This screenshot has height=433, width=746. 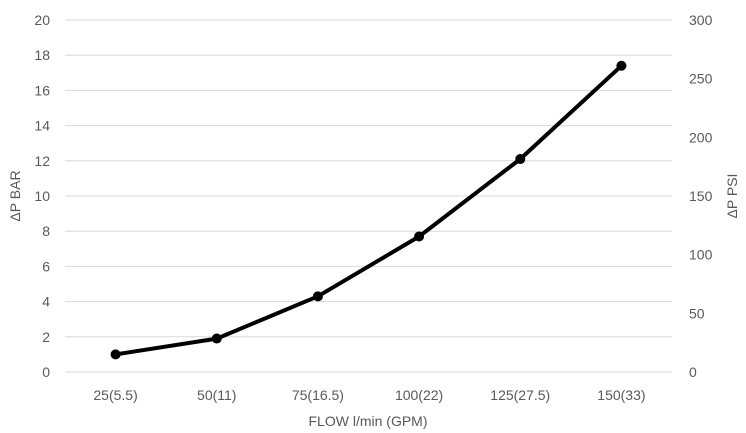 What do you see at coordinates (46, 337) in the screenshot?
I see `y-left-tick-label: 2` at bounding box center [46, 337].